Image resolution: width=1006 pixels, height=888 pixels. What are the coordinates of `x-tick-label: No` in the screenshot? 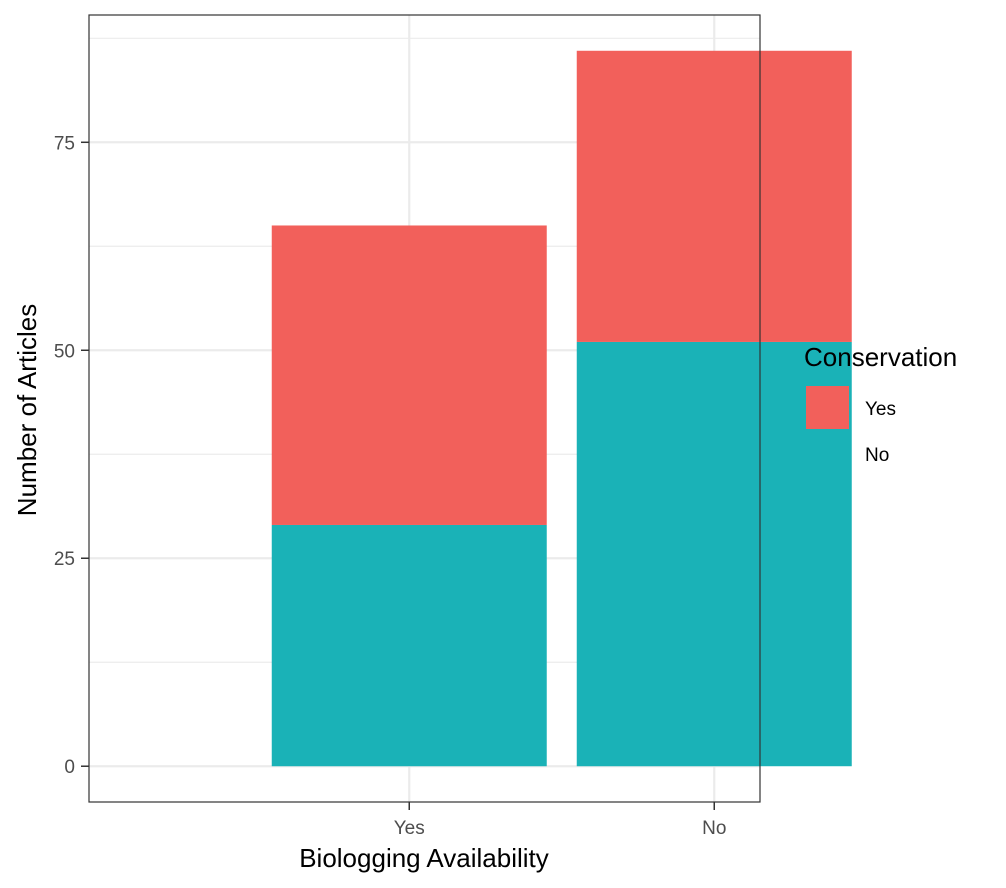 It's located at (714, 828).